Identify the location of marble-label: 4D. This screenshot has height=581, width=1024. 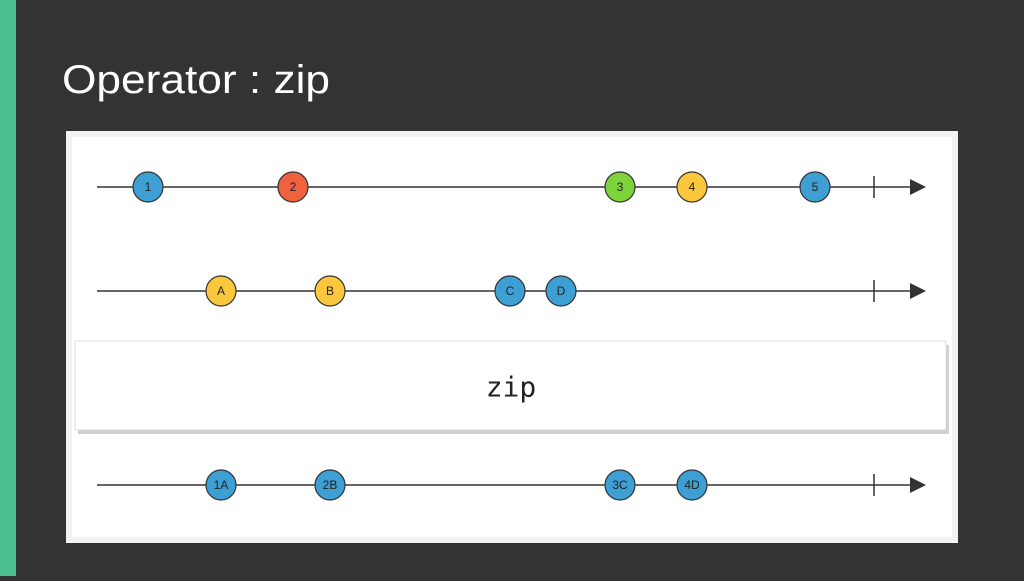
(692, 485).